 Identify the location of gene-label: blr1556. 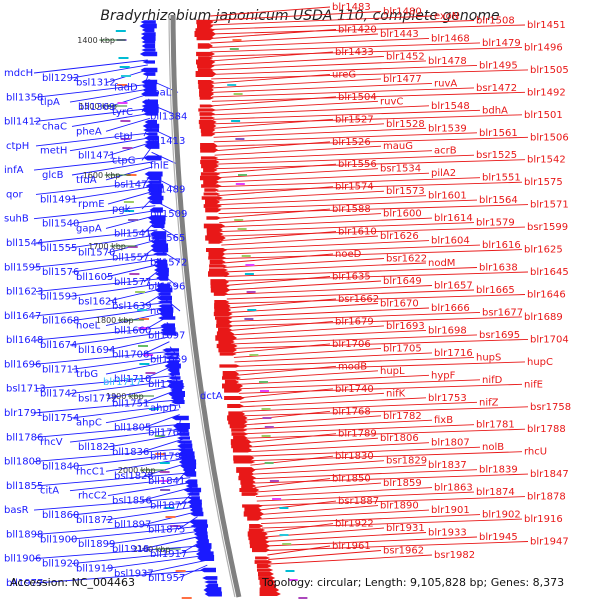
(357, 164).